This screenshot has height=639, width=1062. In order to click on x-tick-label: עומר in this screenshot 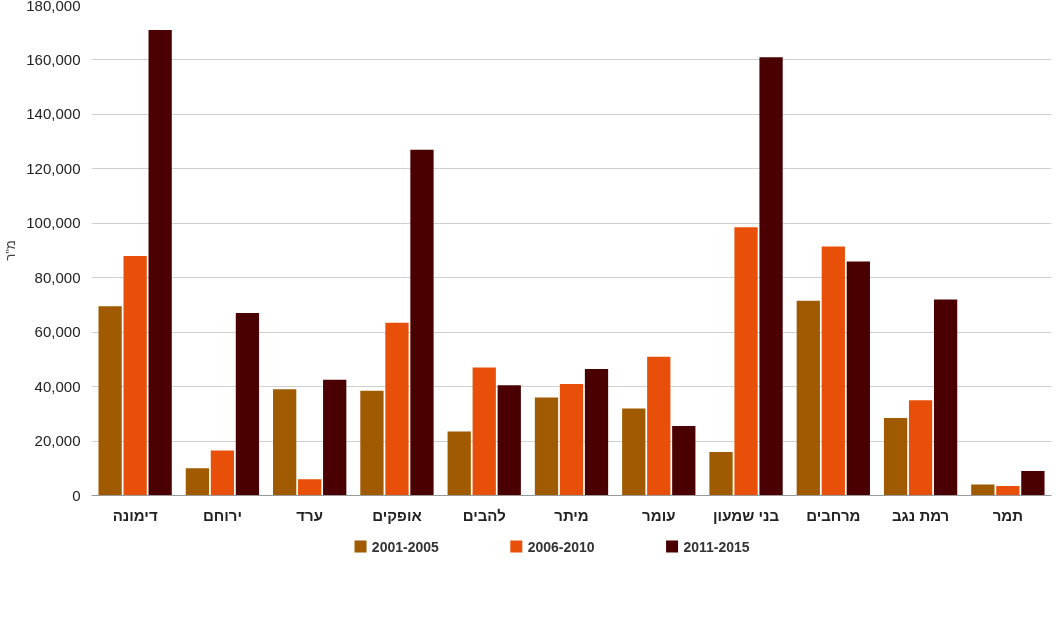, I will do `click(659, 515)`.